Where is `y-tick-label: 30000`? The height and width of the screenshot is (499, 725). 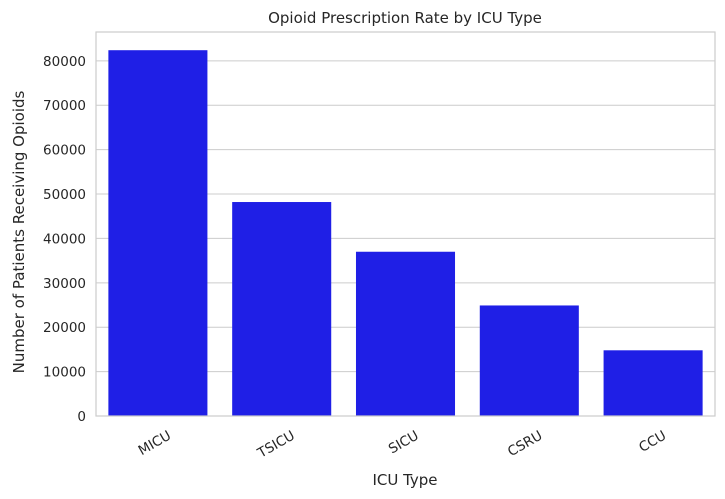
y-tick-label: 30000 is located at coordinates (64, 284).